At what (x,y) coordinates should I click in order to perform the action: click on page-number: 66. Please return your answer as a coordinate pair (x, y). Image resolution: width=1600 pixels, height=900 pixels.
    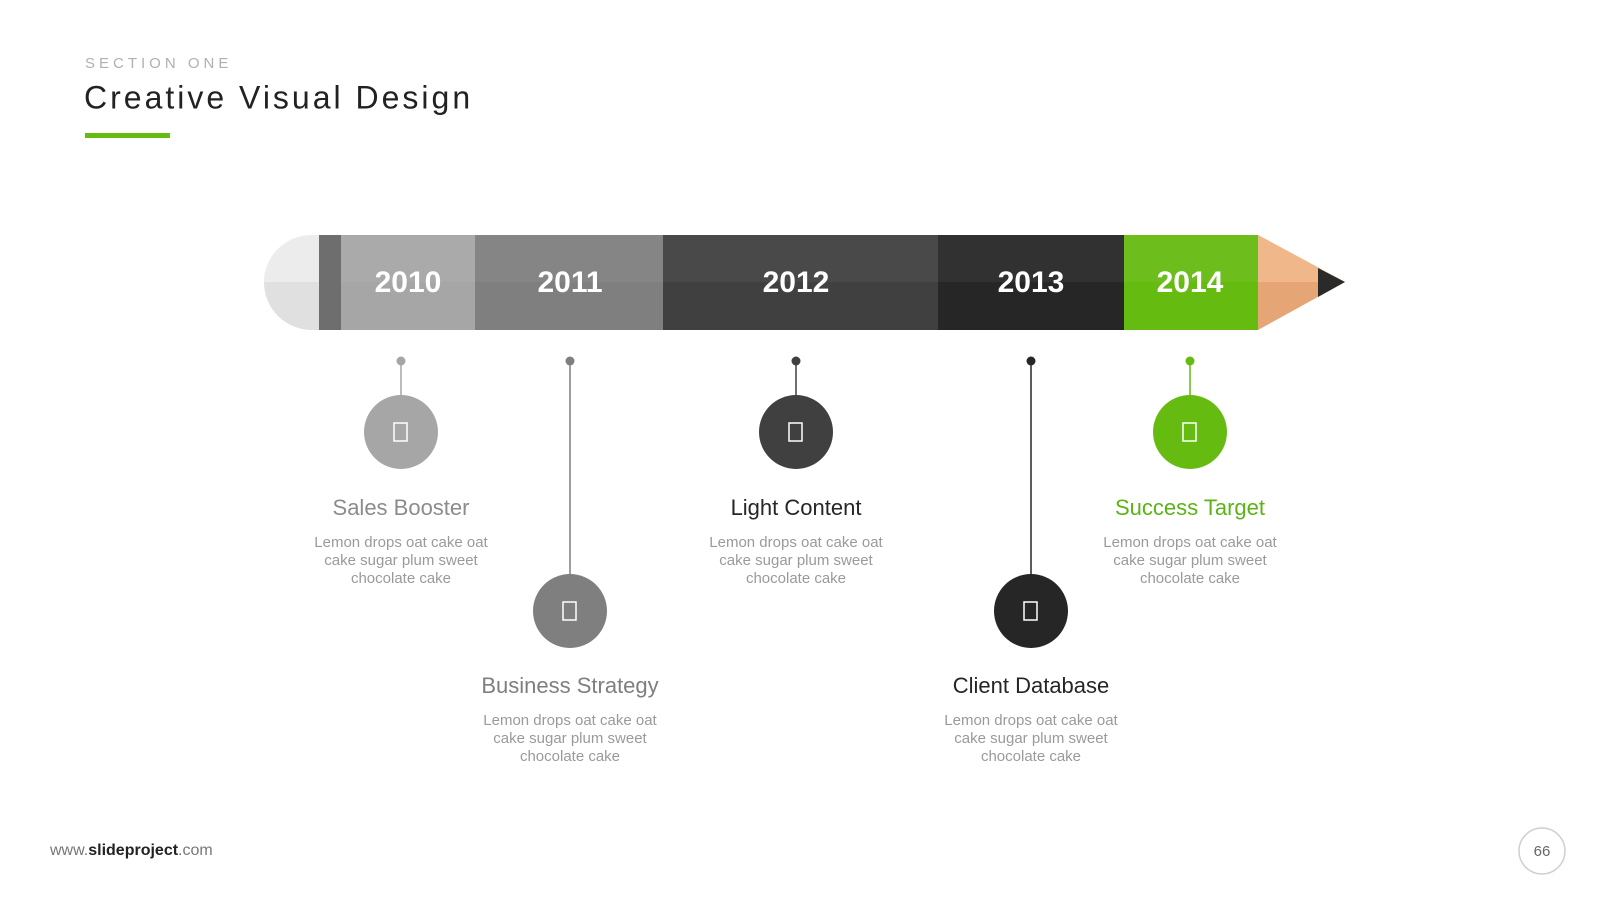
    Looking at the image, I should click on (1542, 851).